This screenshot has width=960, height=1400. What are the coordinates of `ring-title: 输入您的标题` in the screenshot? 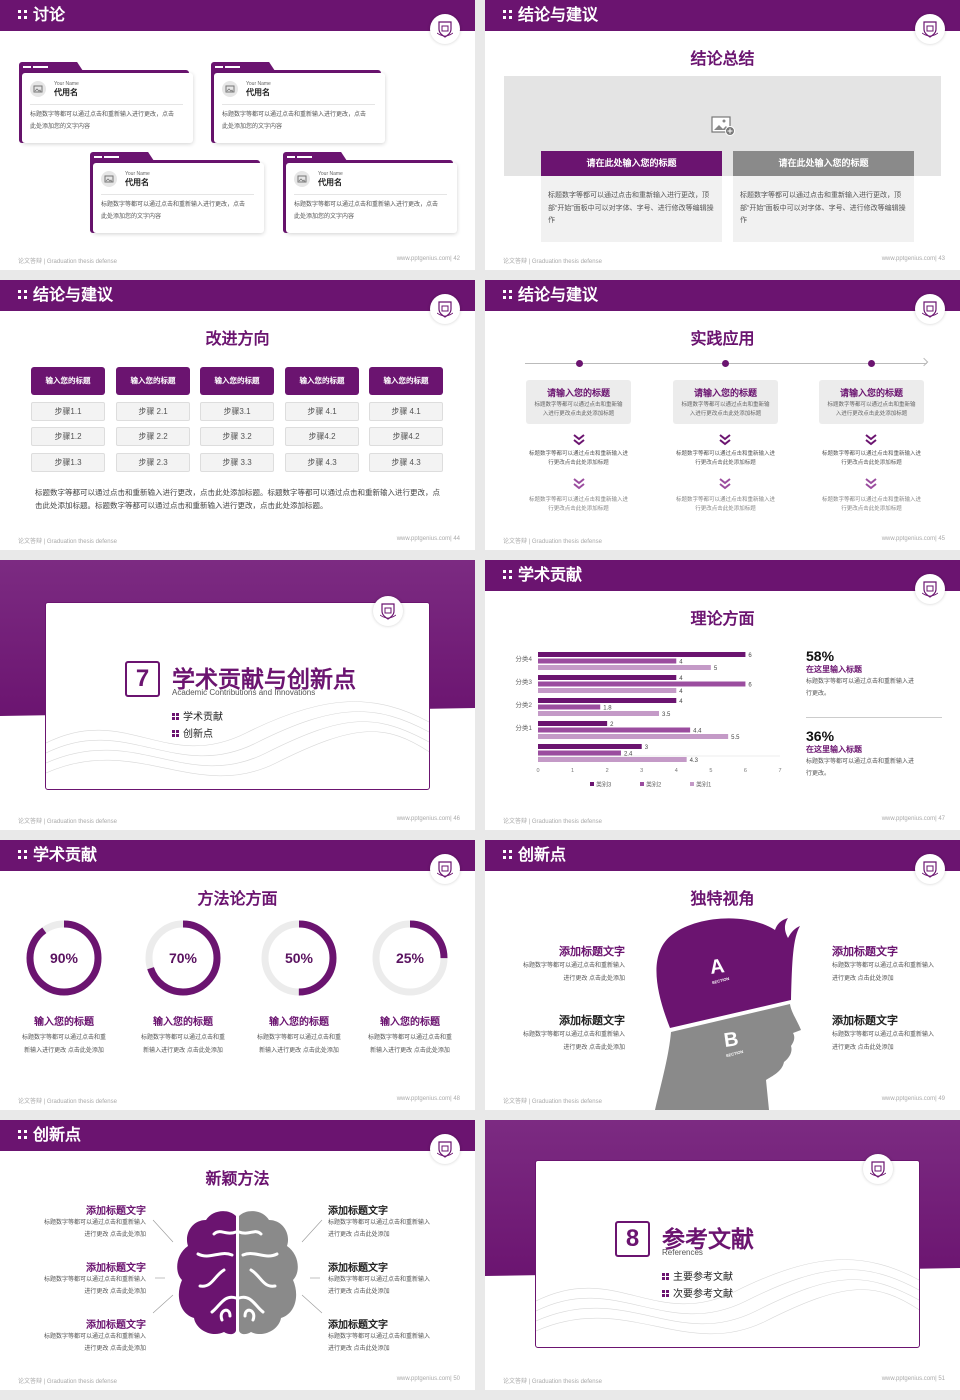 It's located at (183, 1022).